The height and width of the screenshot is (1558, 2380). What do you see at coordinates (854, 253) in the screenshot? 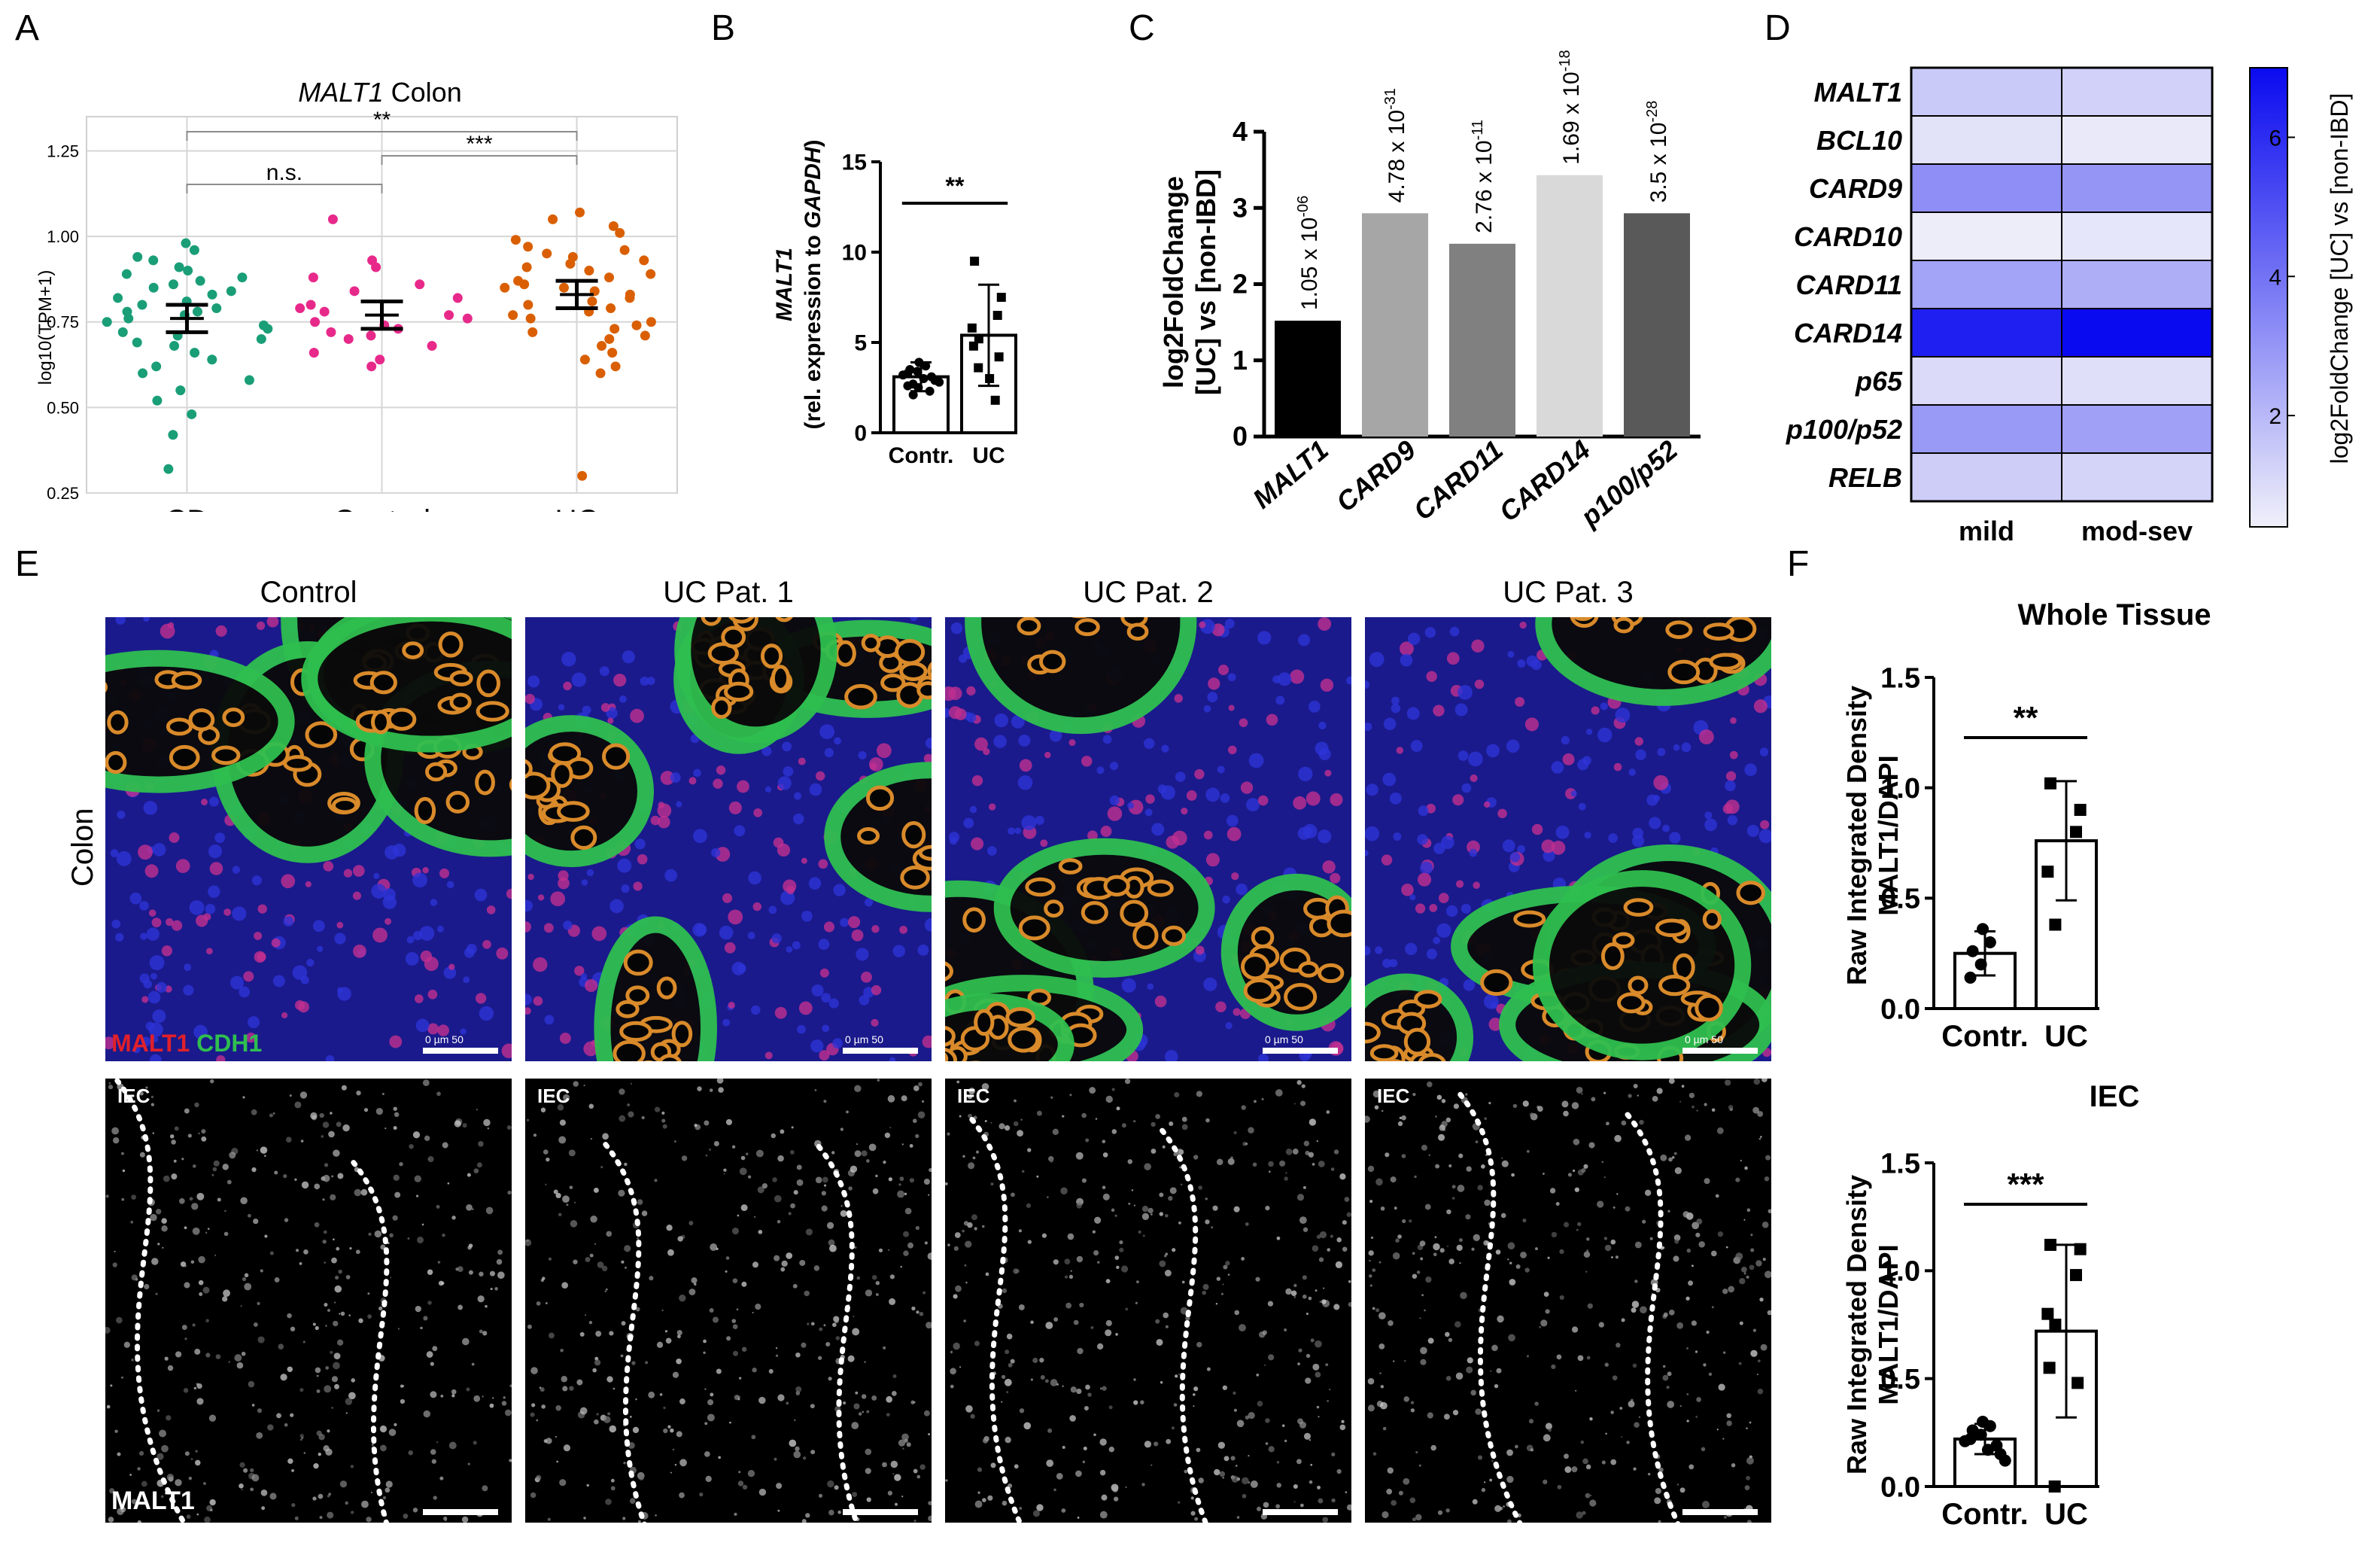
I see `y-tick: 10` at bounding box center [854, 253].